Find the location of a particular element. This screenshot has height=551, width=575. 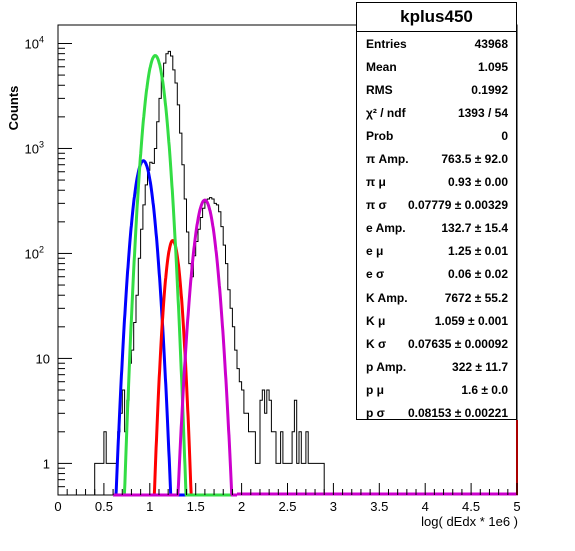

stats-row: p μ 1.6 ± 0.0 is located at coordinates (436, 389).